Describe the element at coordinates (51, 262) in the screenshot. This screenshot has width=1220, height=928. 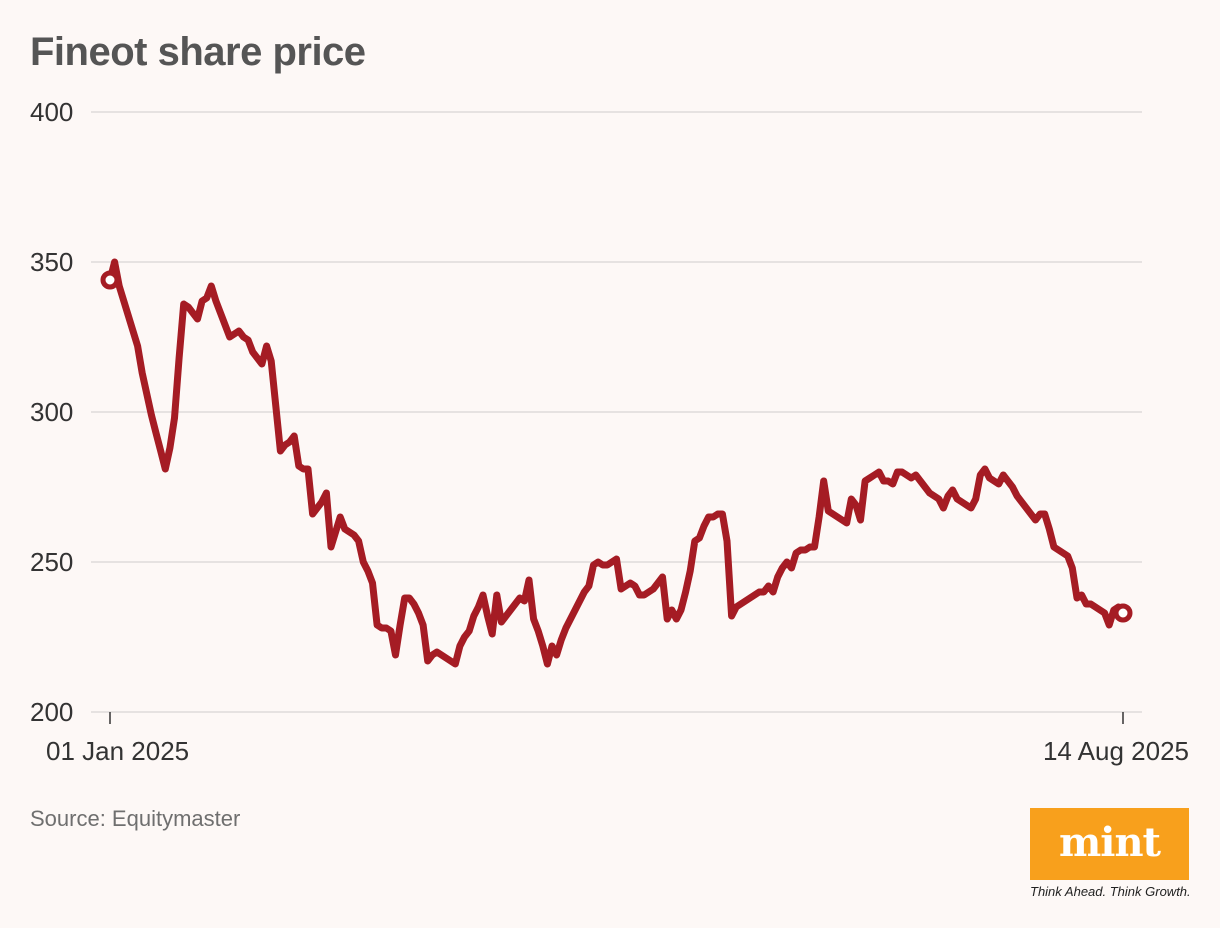
I see `y-tick-label-350: 350` at that location.